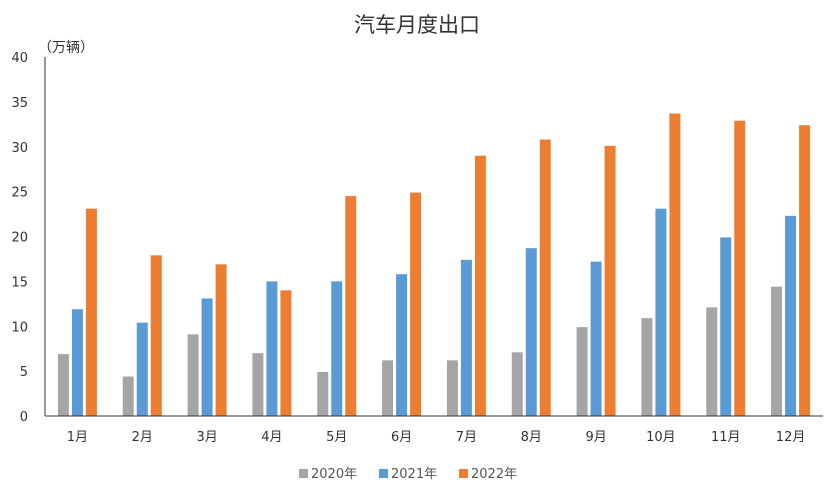 This screenshot has height=490, width=834. What do you see at coordinates (286, 353) in the screenshot?
I see `bar-2022年-4月` at bounding box center [286, 353].